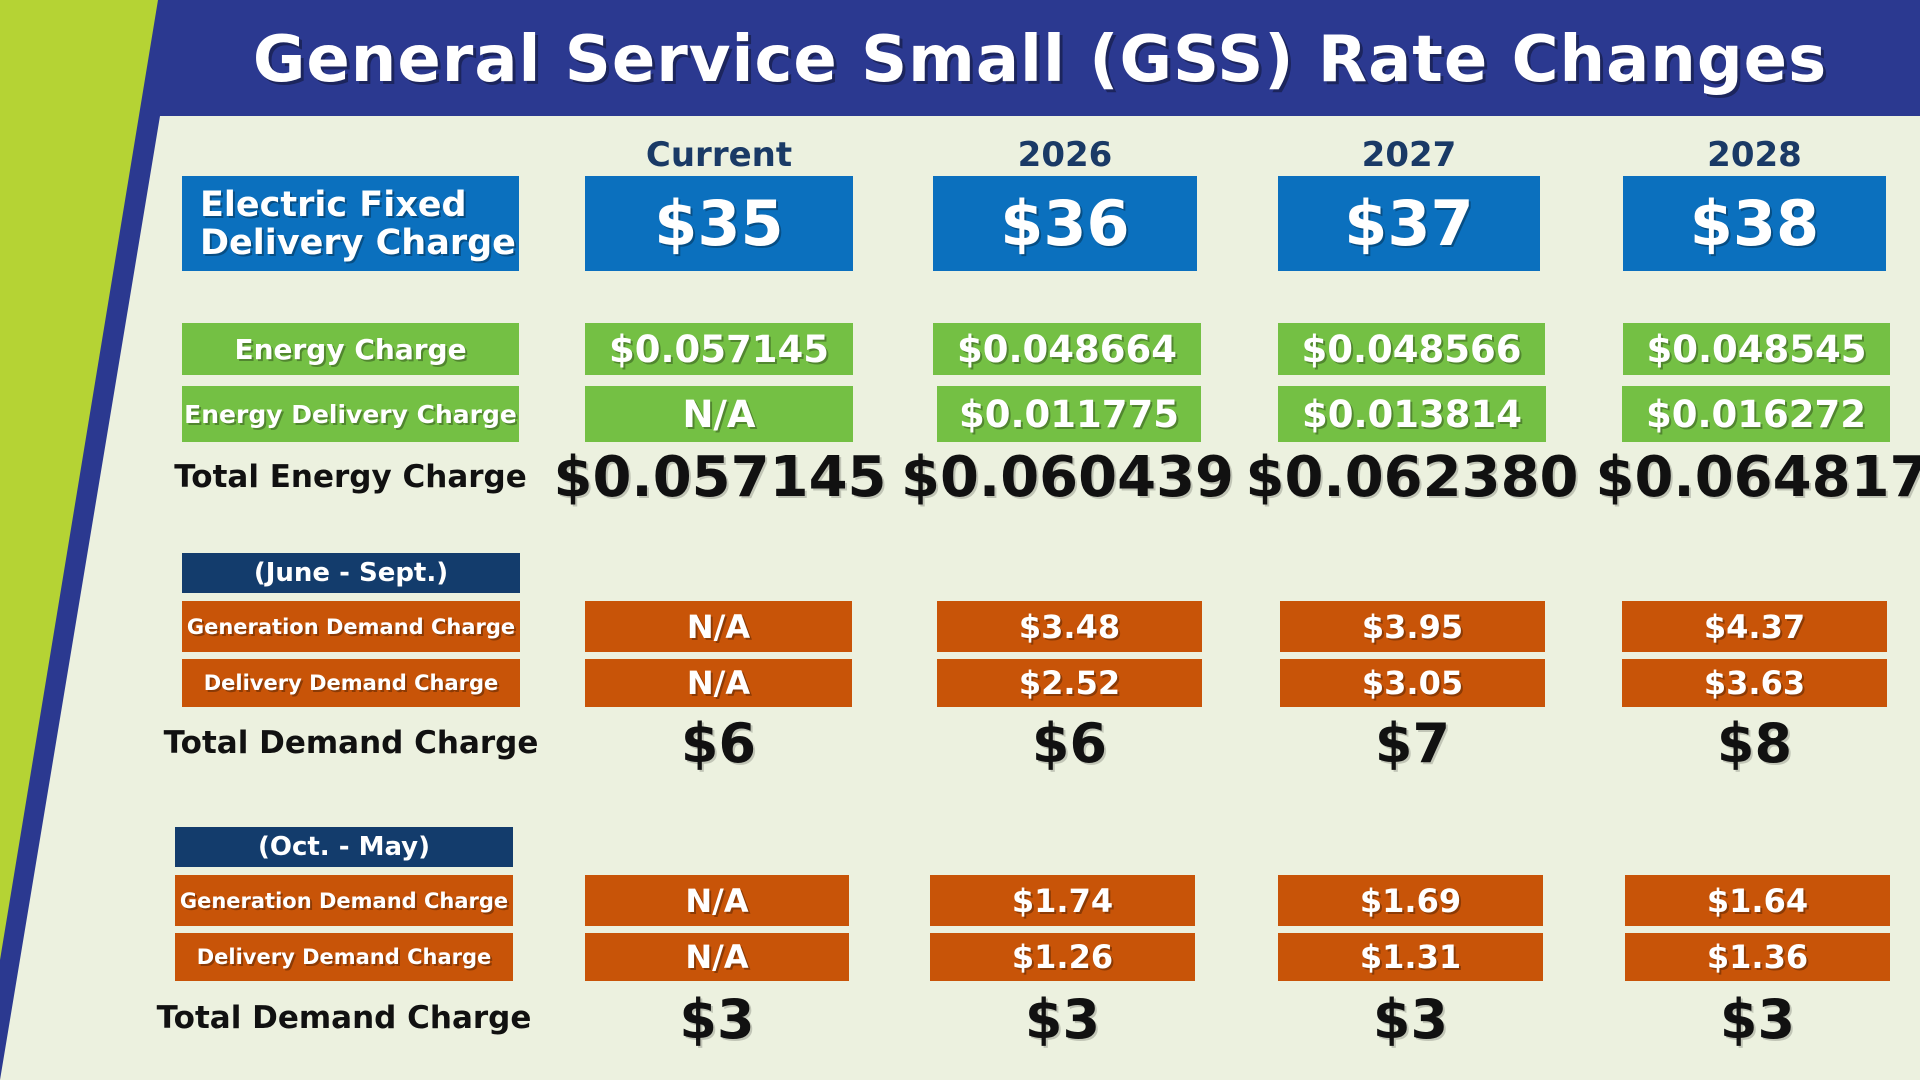  Describe the element at coordinates (1040, 60) in the screenshot. I see `page-title: General Service Small (GSS) Rate Changes` at that location.